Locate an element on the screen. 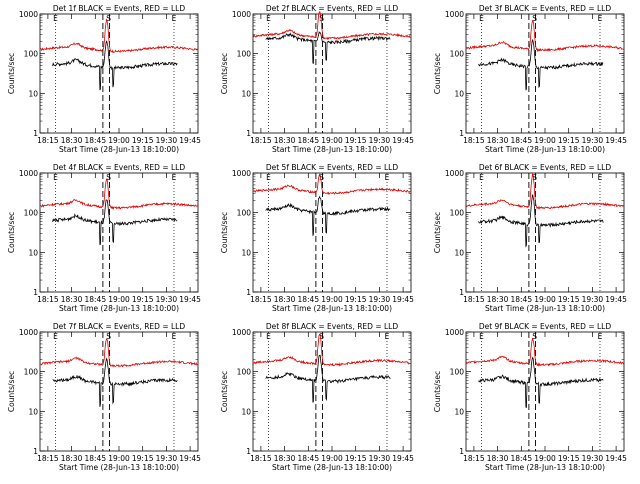  panel-title: Det 4f BLACK = Events, RED = LLD is located at coordinates (119, 167).